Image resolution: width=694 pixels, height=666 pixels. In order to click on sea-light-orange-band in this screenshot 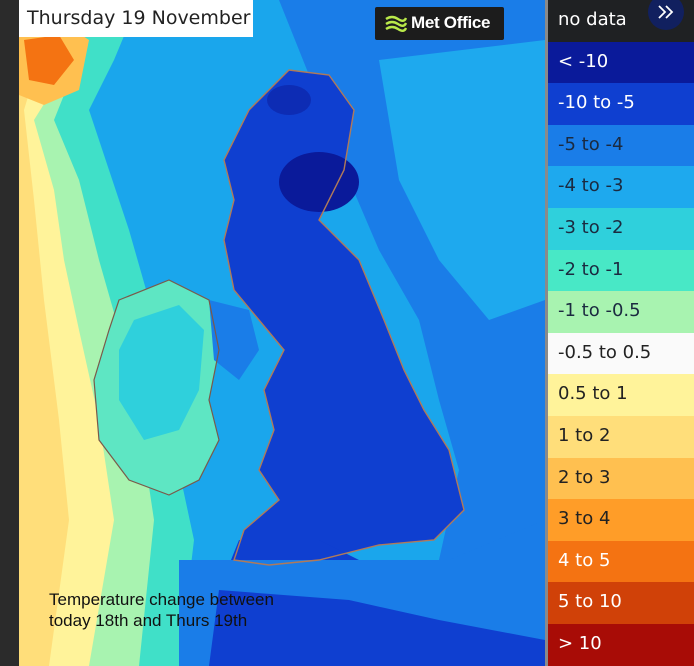, I will do `click(44, 333)`.